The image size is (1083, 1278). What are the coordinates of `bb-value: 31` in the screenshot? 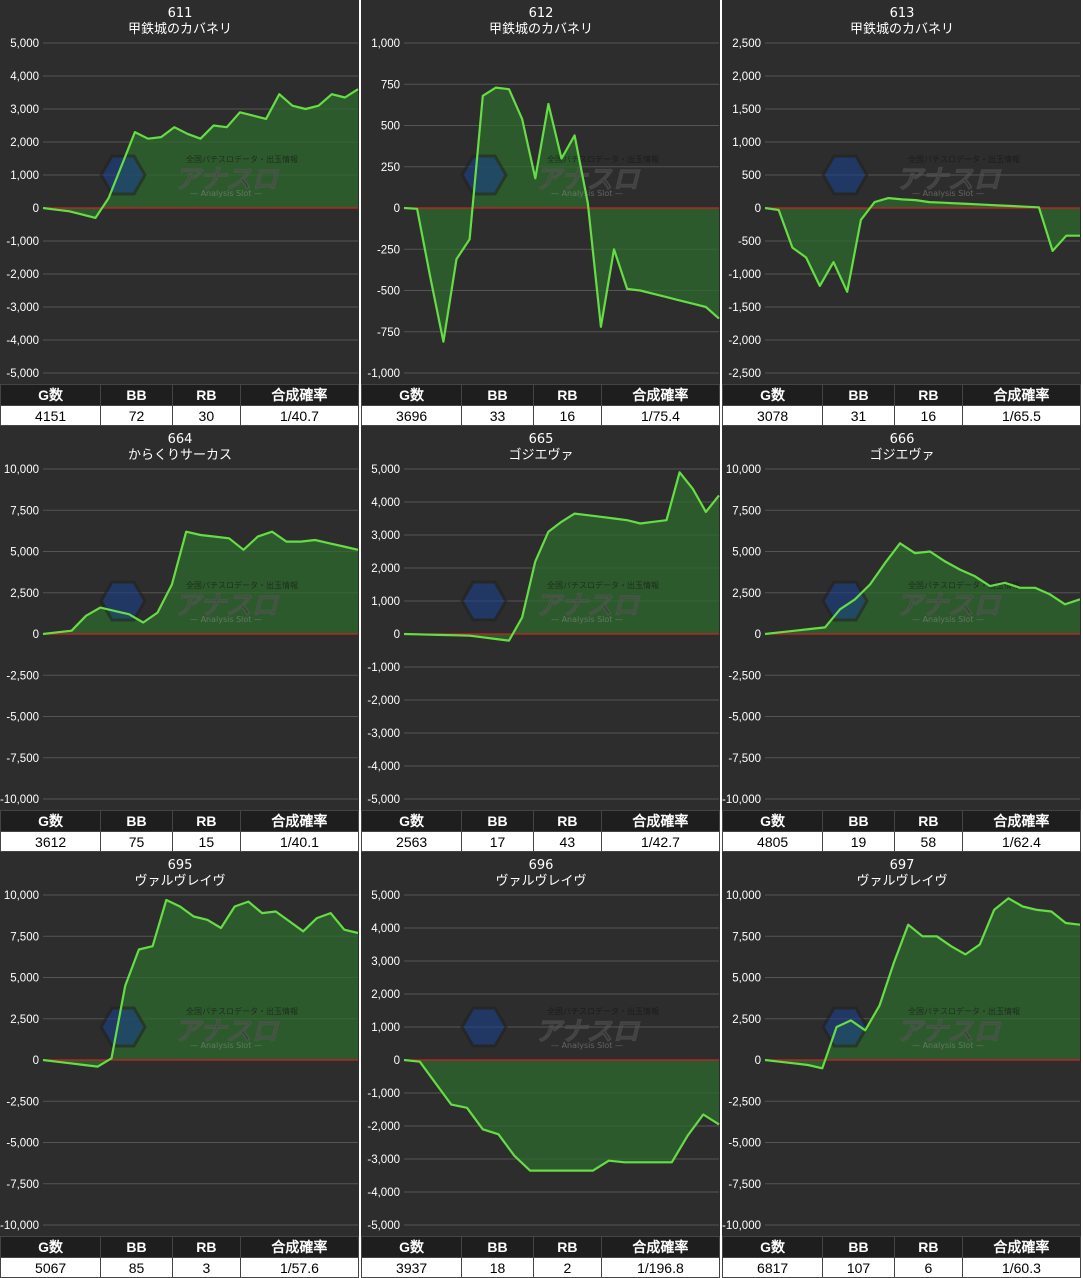 It's located at (858, 415).